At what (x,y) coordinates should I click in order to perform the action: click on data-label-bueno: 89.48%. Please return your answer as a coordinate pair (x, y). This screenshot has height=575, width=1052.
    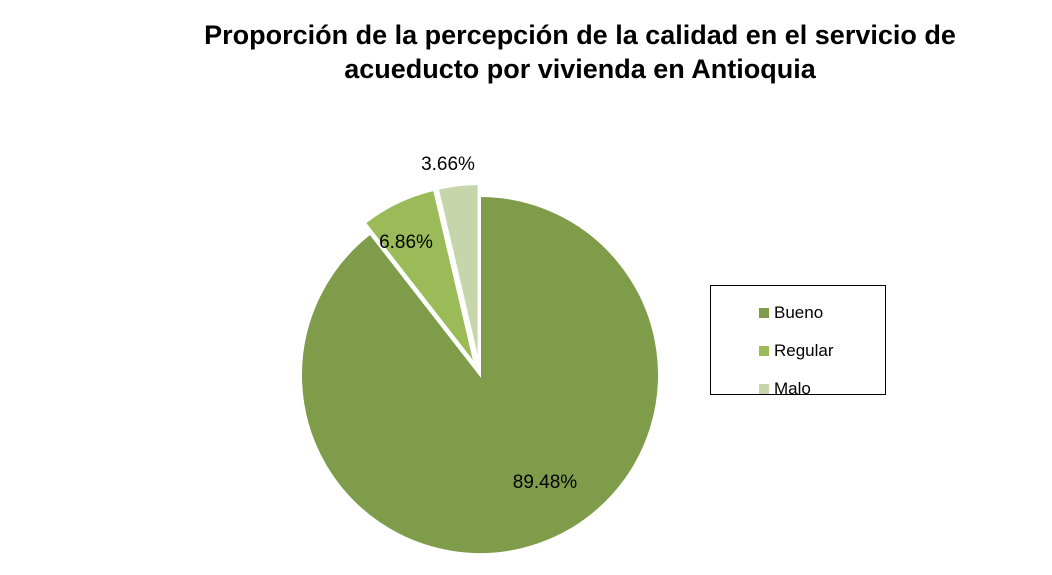
    Looking at the image, I should click on (545, 482).